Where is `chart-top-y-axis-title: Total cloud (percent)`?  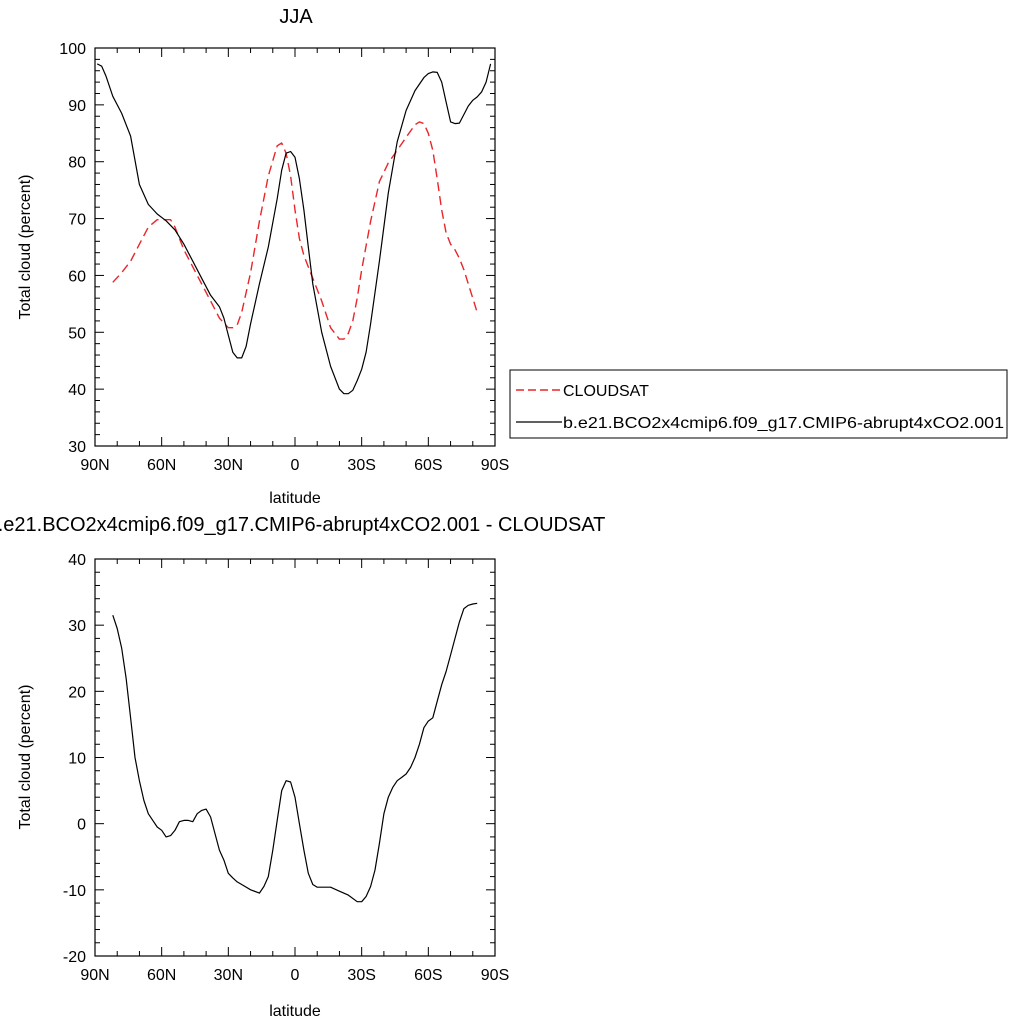
chart-top-y-axis-title: Total cloud (percent) is located at coordinates (25, 247).